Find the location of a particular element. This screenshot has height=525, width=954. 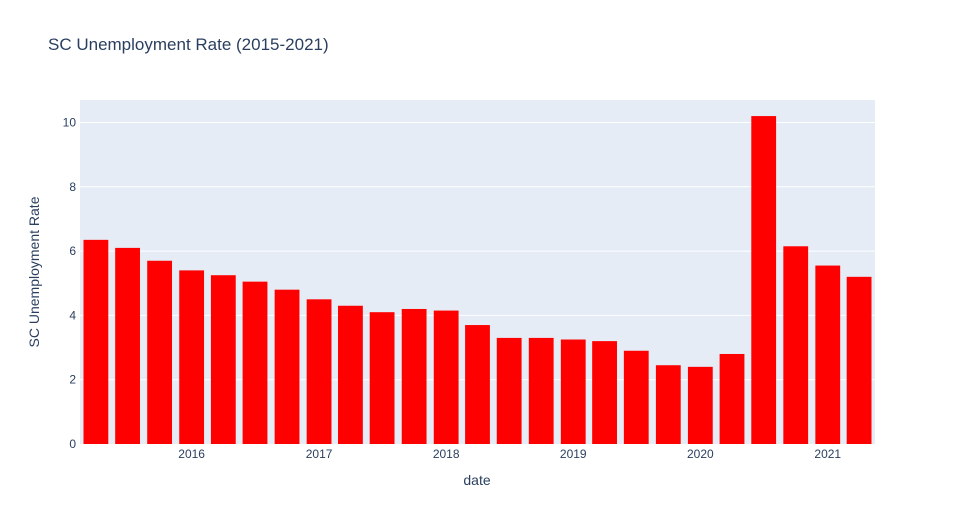

x-tick-label: 2019 is located at coordinates (573, 454).